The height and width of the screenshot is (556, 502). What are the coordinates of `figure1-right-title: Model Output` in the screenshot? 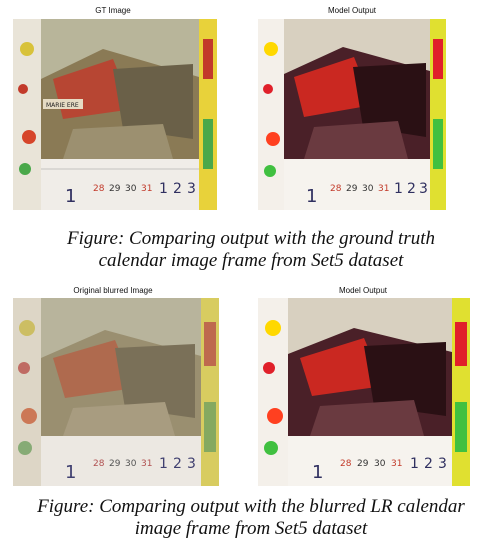 It's located at (352, 10).